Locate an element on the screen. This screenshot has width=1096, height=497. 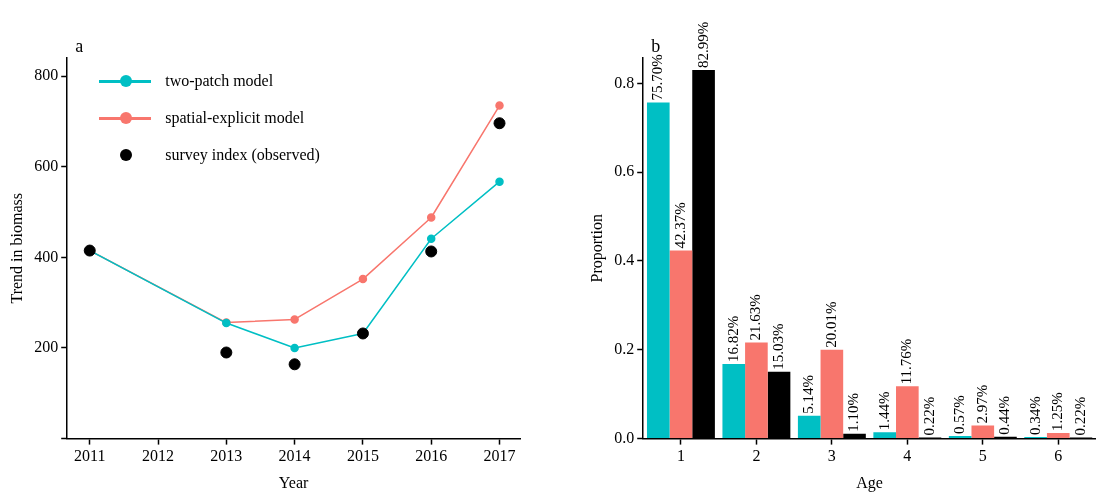
y-axis-title: Trend in biomass is located at coordinates (16, 248).